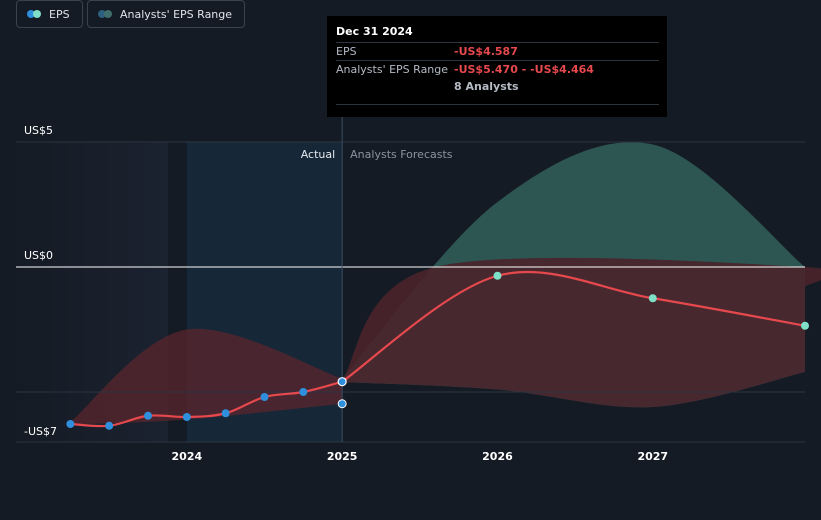 The image size is (821, 520). Describe the element at coordinates (206, 376) in the screenshot. I see `actual-range-band` at that location.